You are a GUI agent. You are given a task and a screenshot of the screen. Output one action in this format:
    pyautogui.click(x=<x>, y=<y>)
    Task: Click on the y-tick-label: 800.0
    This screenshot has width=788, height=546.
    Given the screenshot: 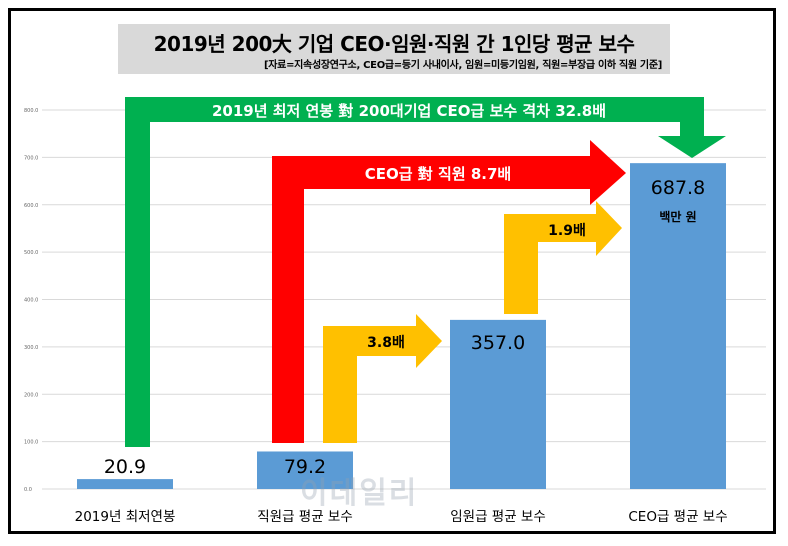 What is the action you would take?
    pyautogui.click(x=31, y=111)
    